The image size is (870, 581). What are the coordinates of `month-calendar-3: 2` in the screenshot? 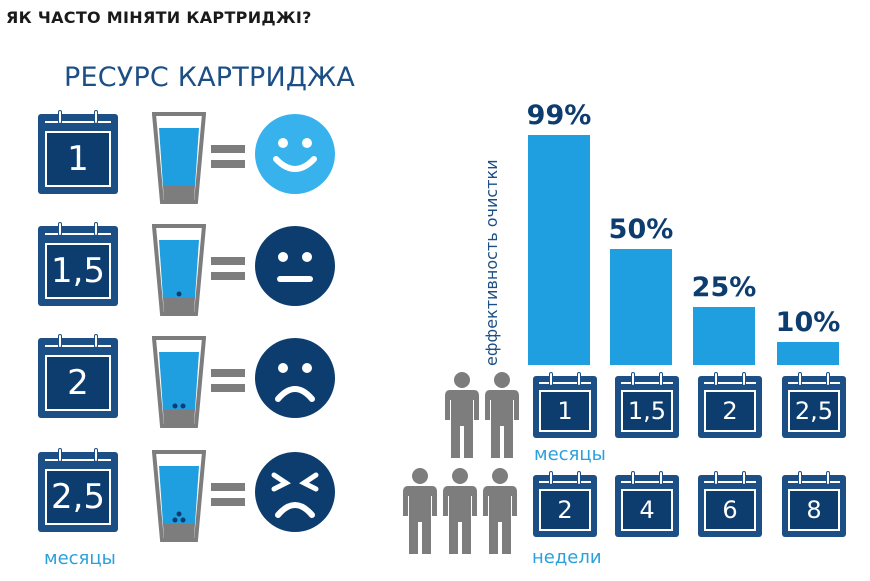 It's located at (730, 405).